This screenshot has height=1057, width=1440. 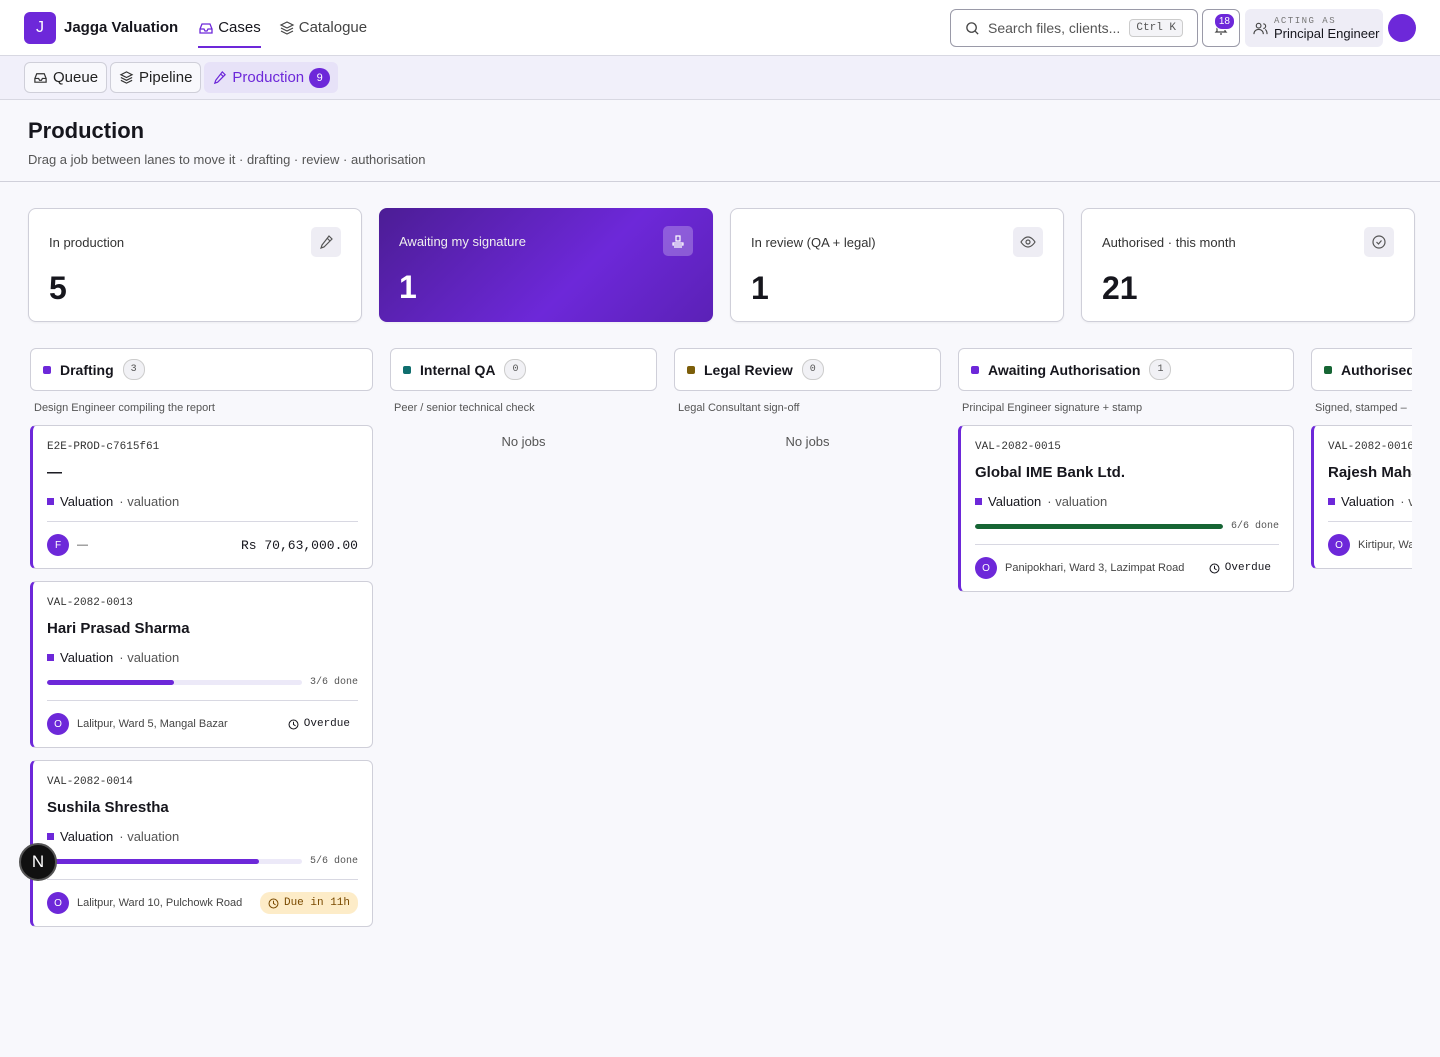 I want to click on lane-header: Awaiting Authorisation 1, so click(x=1126, y=369).